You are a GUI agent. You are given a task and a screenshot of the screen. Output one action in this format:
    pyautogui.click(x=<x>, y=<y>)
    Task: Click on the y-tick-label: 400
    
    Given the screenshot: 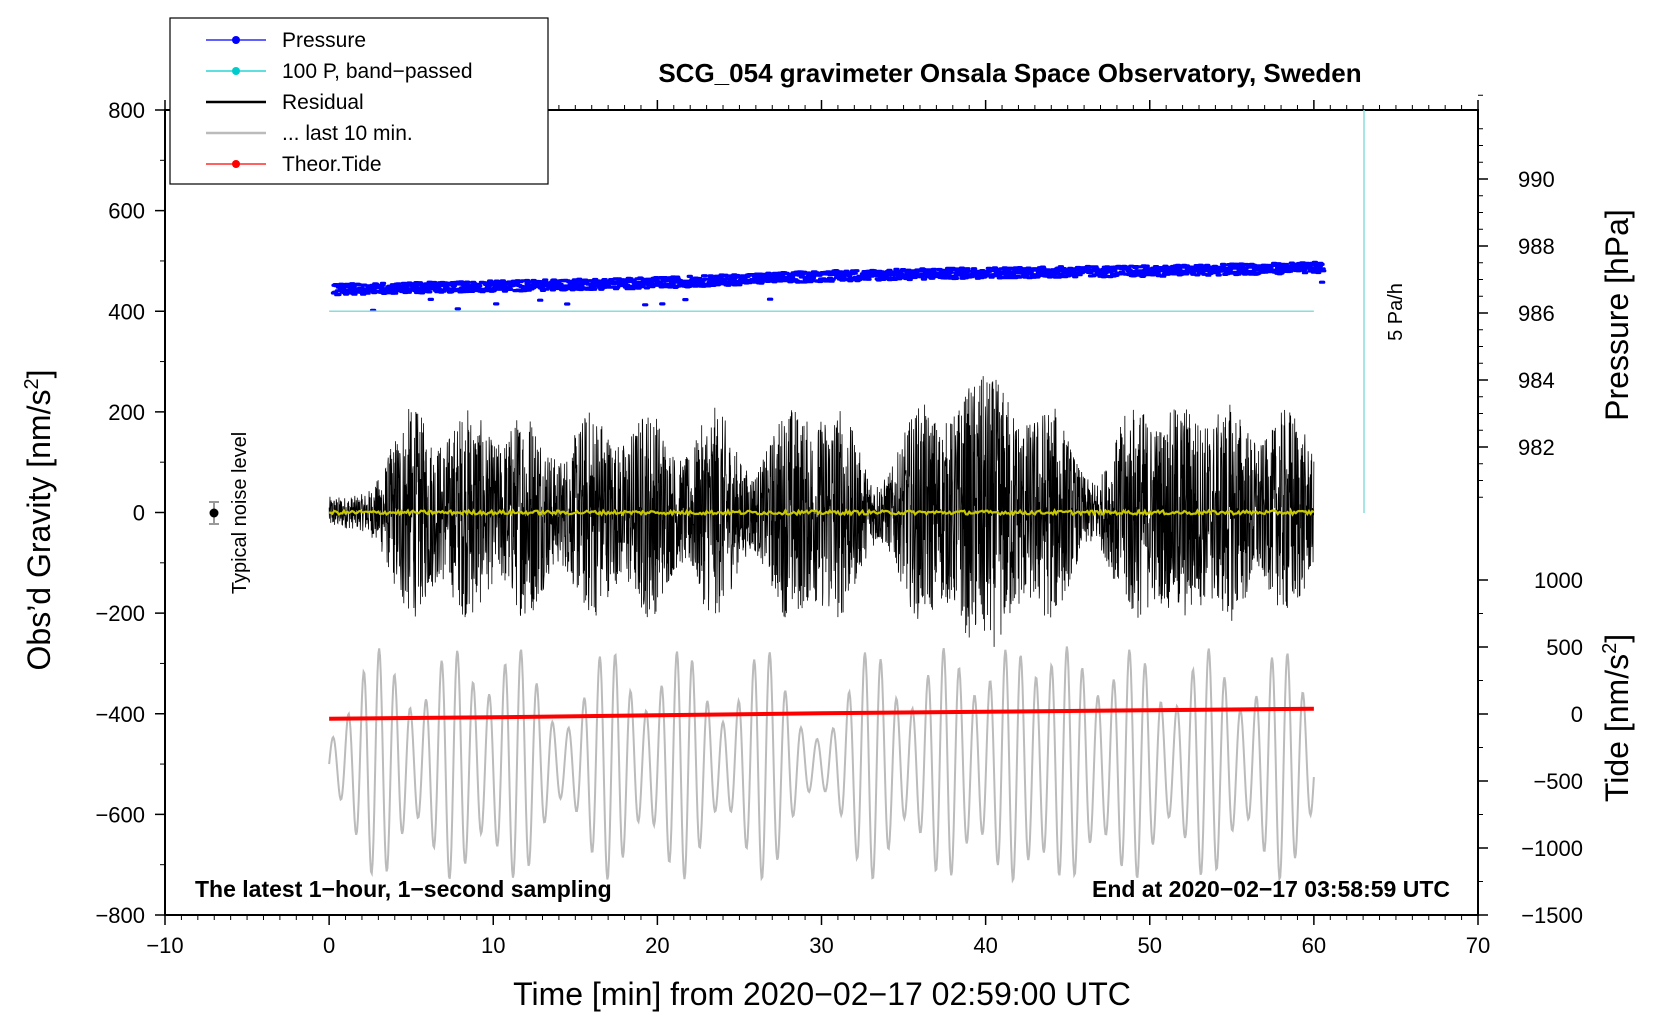 What is the action you would take?
    pyautogui.click(x=126, y=311)
    